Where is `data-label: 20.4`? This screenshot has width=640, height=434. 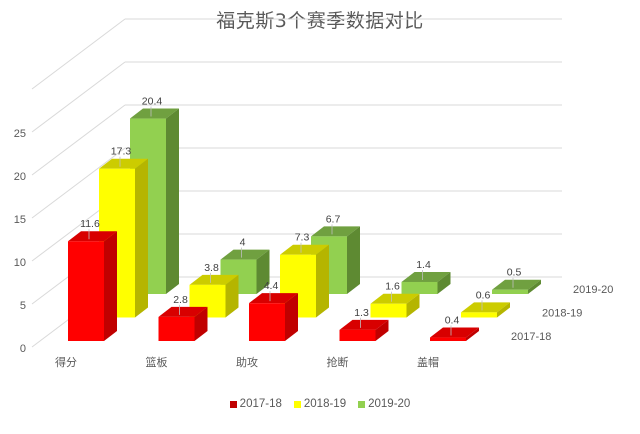 data-label: 20.4 is located at coordinates (152, 102).